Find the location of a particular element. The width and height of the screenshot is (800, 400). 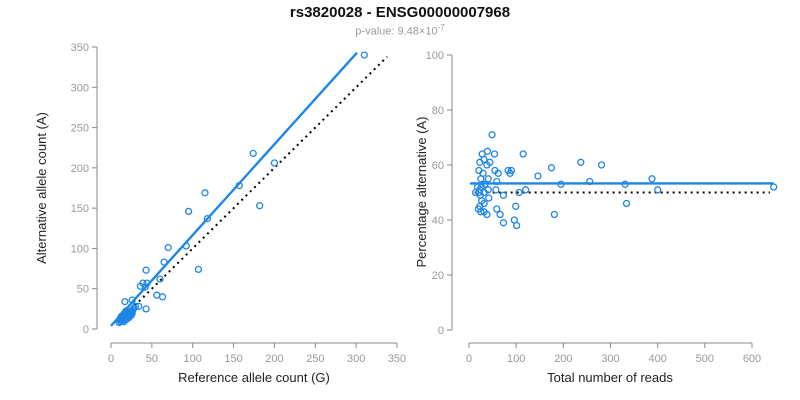

y-axis-label: Alternative allele count (A) is located at coordinates (41, 188).